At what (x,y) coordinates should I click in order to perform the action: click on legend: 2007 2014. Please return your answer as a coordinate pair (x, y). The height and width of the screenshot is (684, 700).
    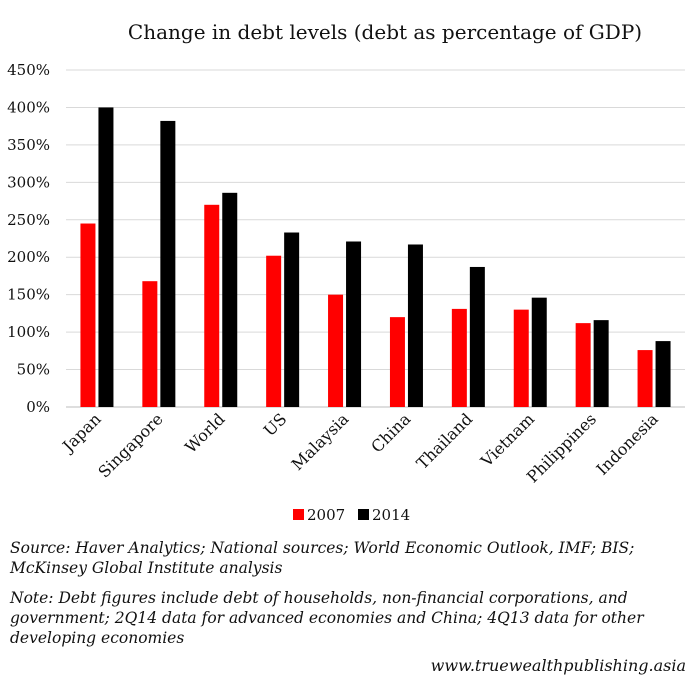
    Looking at the image, I should click on (351, 515).